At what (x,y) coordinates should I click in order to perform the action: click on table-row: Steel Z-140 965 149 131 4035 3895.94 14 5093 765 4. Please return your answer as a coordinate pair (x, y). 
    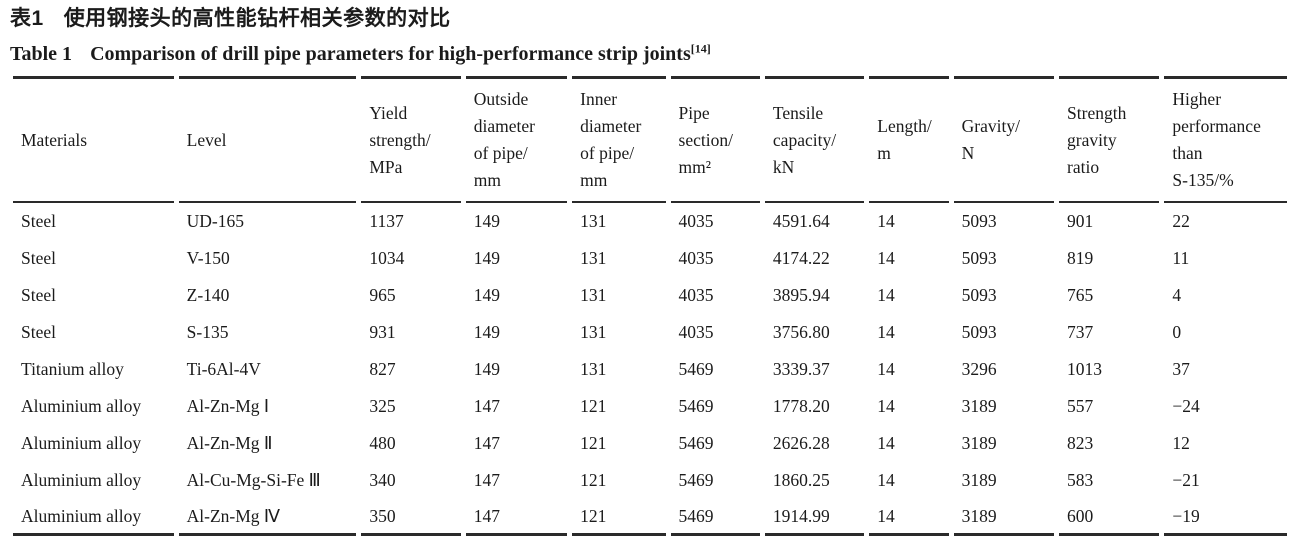
    Looking at the image, I should click on (650, 295).